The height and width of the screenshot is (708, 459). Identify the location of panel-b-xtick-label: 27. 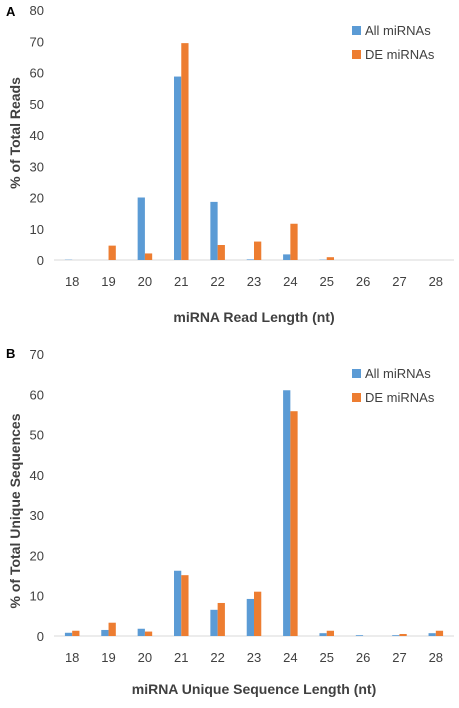
(399, 657).